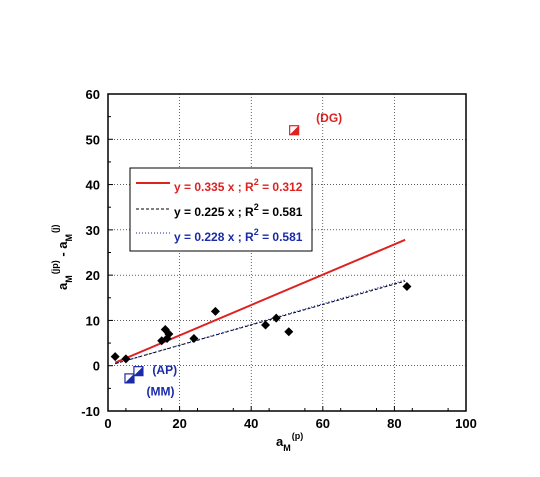  Describe the element at coordinates (93, 230) in the screenshot. I see `y-tick-label: 30` at that location.